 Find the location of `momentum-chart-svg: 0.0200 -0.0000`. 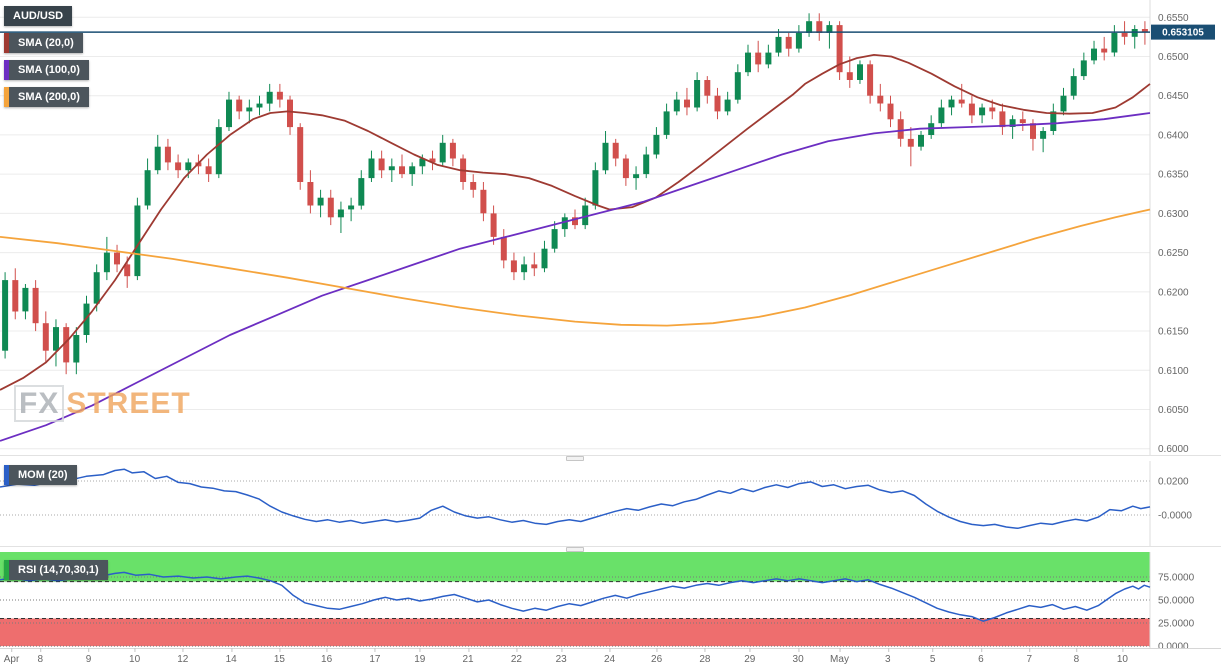

momentum-chart-svg: 0.0200 -0.0000 is located at coordinates (610, 503).